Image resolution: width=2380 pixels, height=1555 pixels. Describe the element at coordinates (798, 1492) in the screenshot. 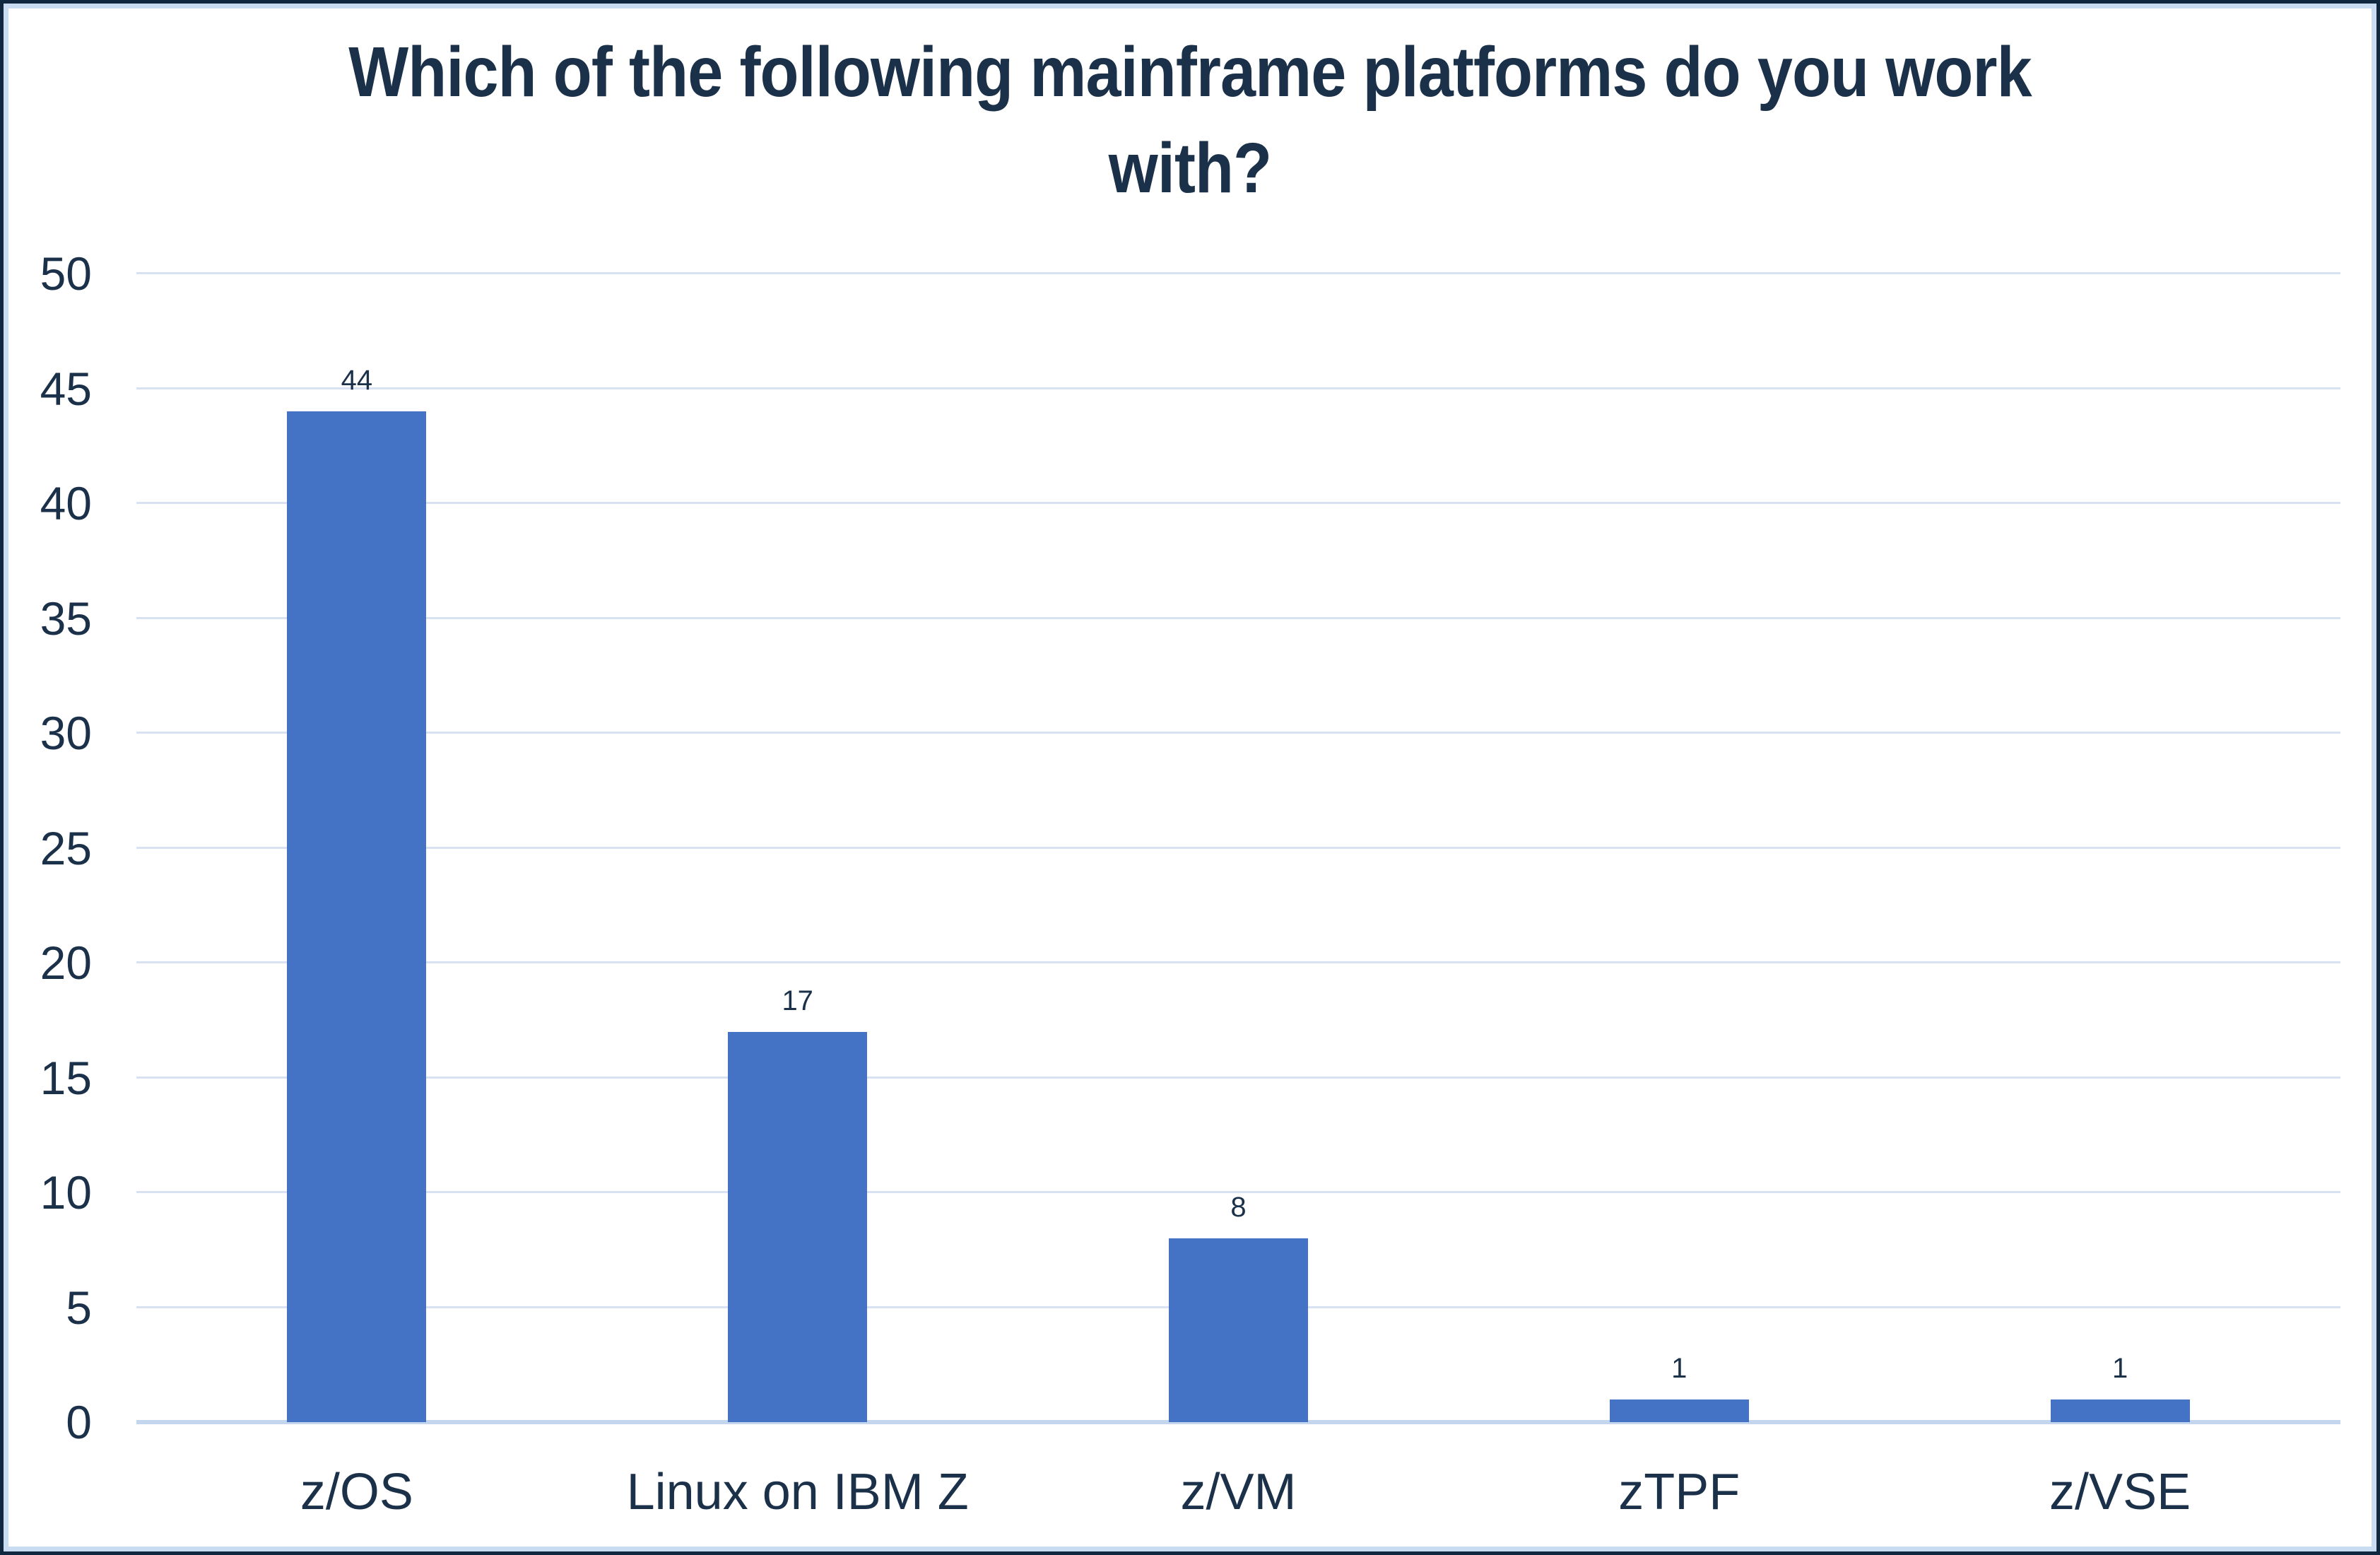

I see `category-label-Linux on IBM Z: Linux on IBM Z` at that location.